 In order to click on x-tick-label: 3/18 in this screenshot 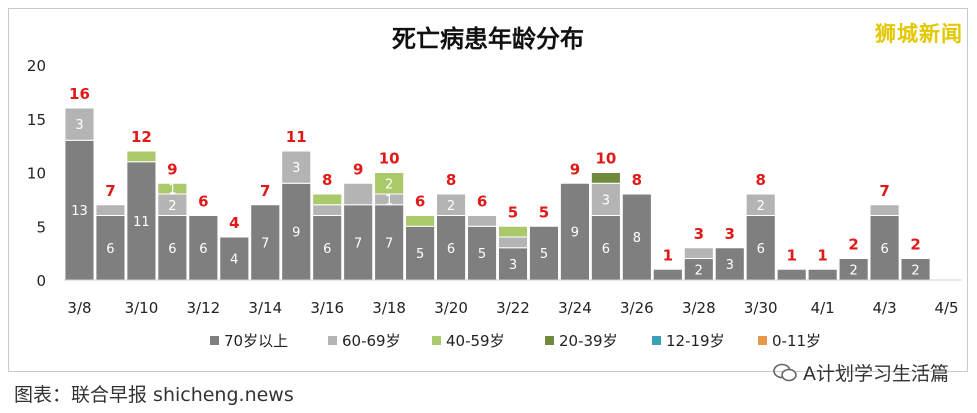, I will do `click(389, 308)`.